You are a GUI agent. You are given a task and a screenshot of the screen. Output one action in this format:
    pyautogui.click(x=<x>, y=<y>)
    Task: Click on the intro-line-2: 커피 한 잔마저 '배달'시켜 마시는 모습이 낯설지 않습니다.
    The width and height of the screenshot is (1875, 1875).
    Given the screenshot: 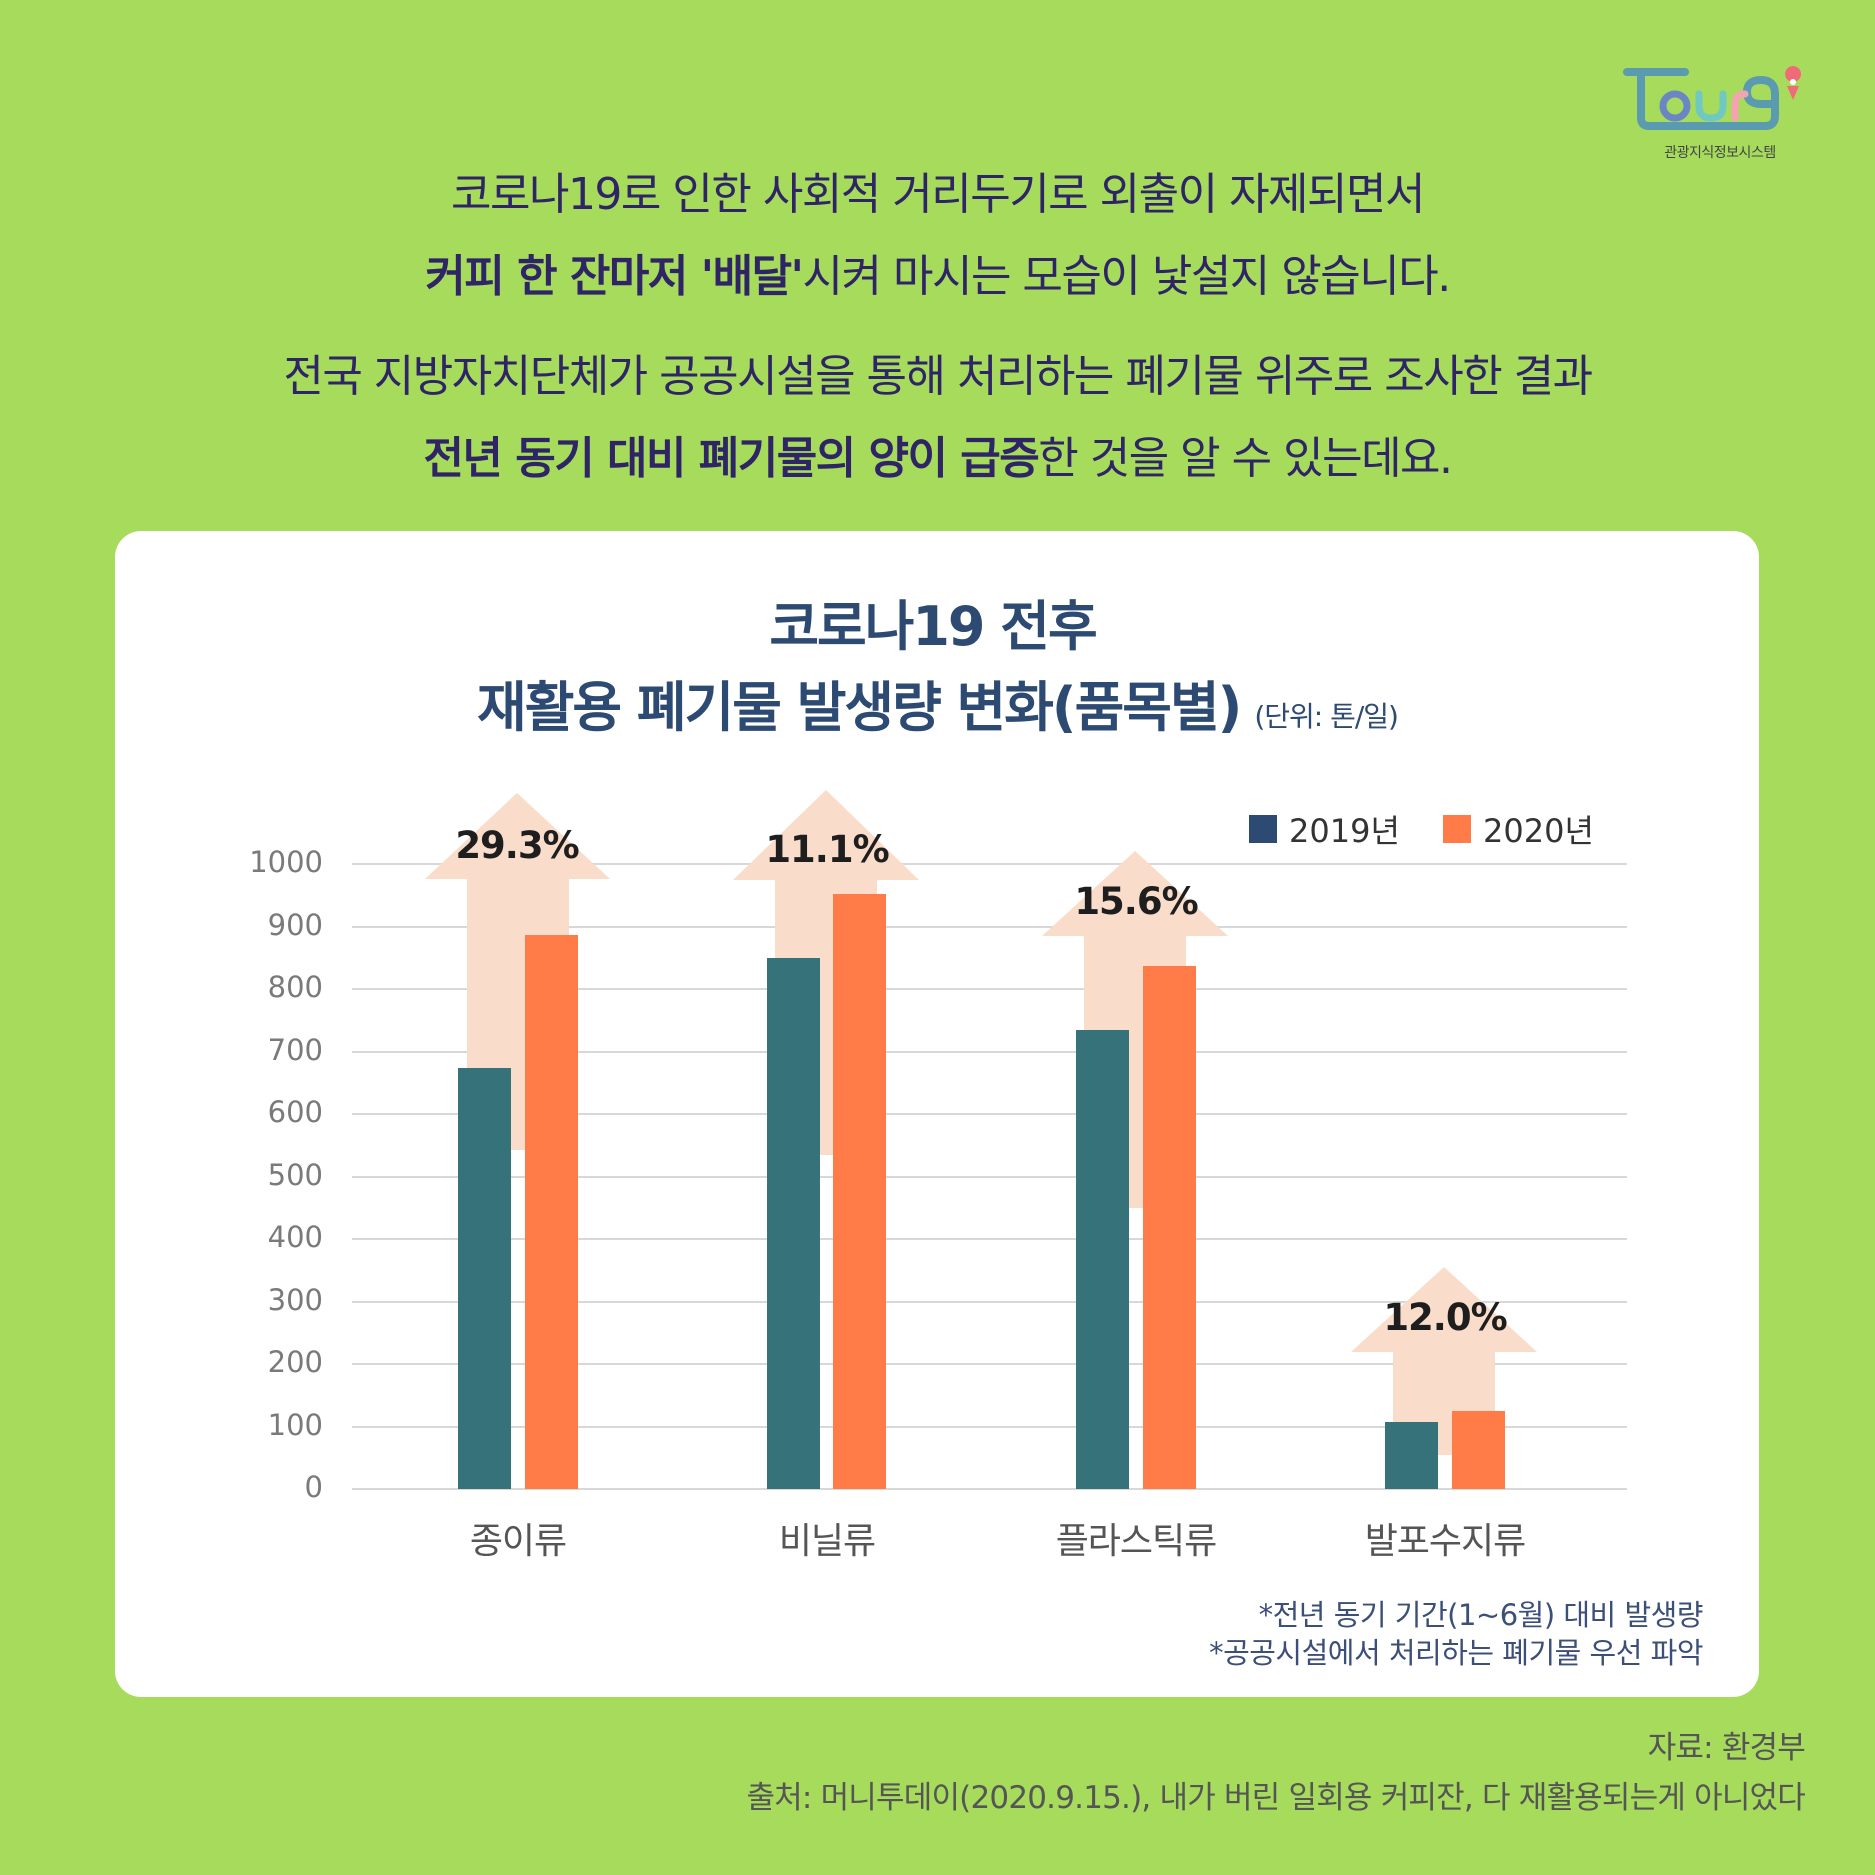 What is the action you would take?
    pyautogui.click(x=937, y=277)
    